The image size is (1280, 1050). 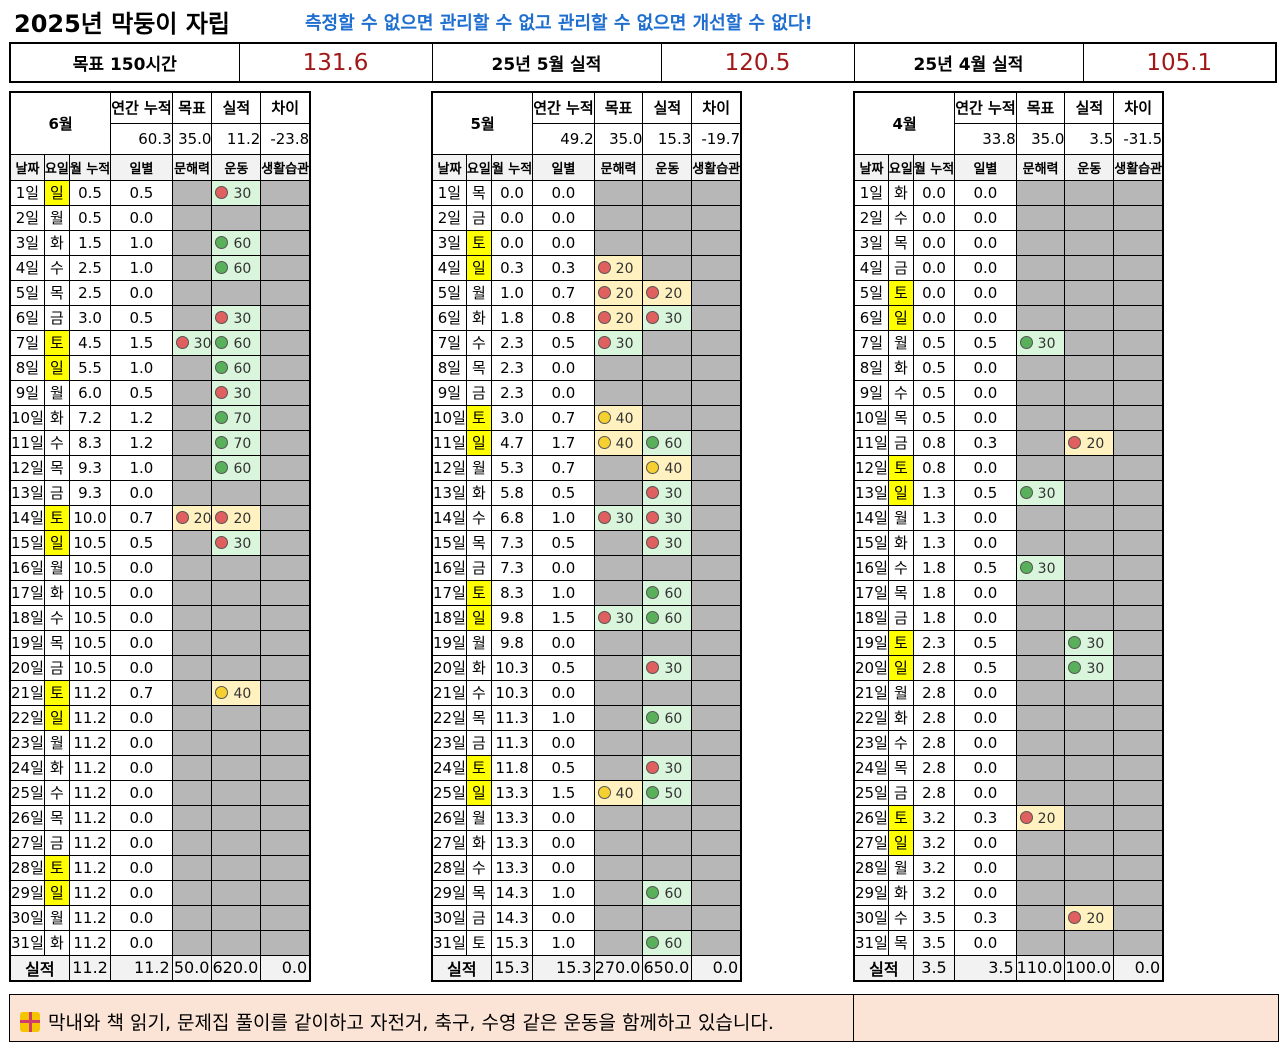 I want to click on exercise-cell: 50, so click(x=667, y=792).